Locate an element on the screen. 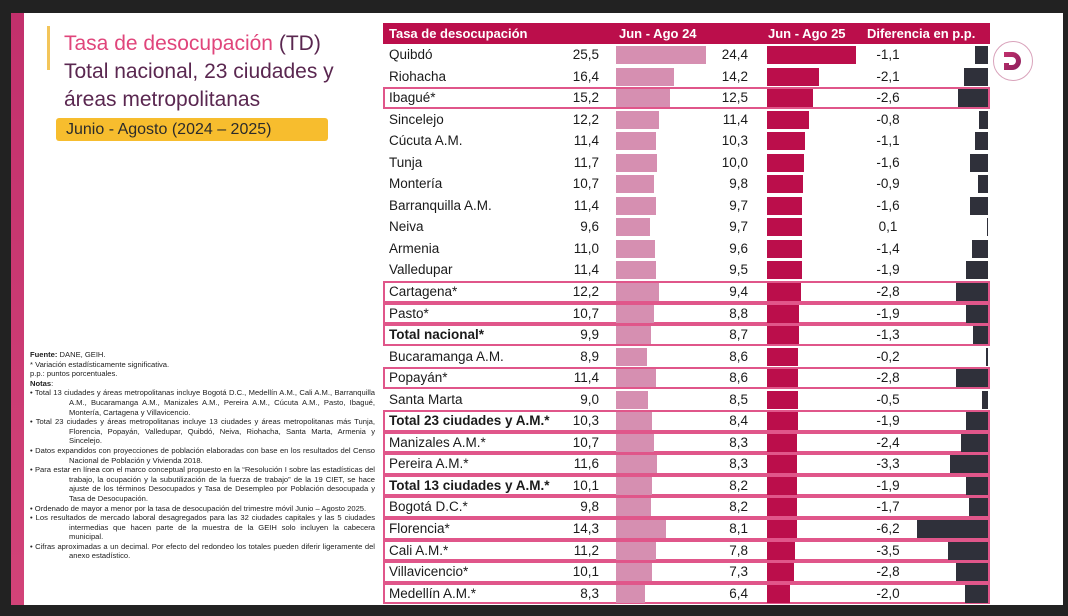 The width and height of the screenshot is (1068, 616). value-2024: 14,3 is located at coordinates (585, 529).